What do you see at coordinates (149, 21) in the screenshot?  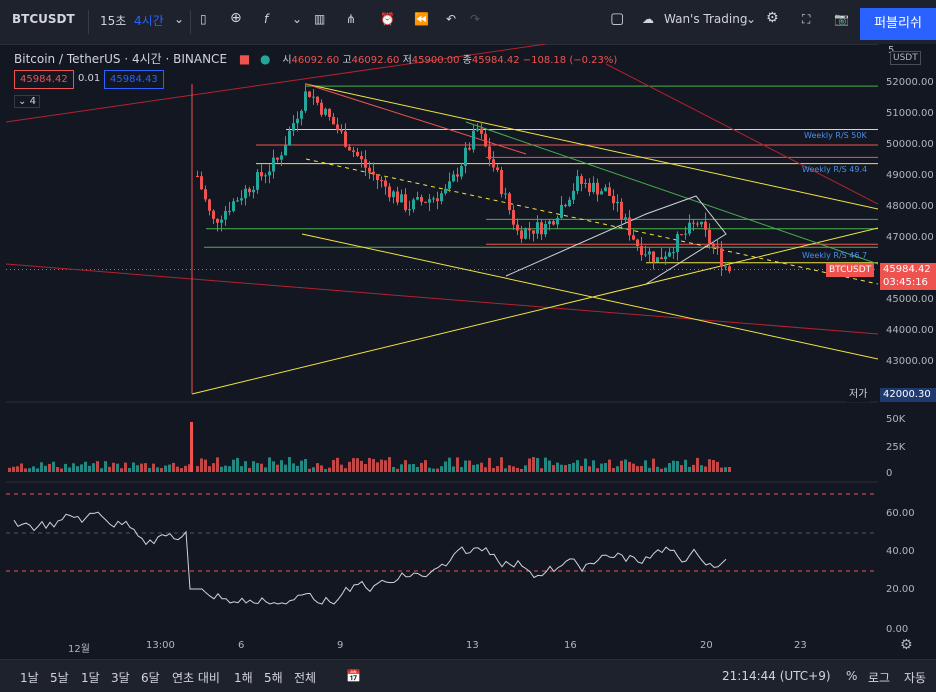 I see `interval-4h: 4시간` at bounding box center [149, 21].